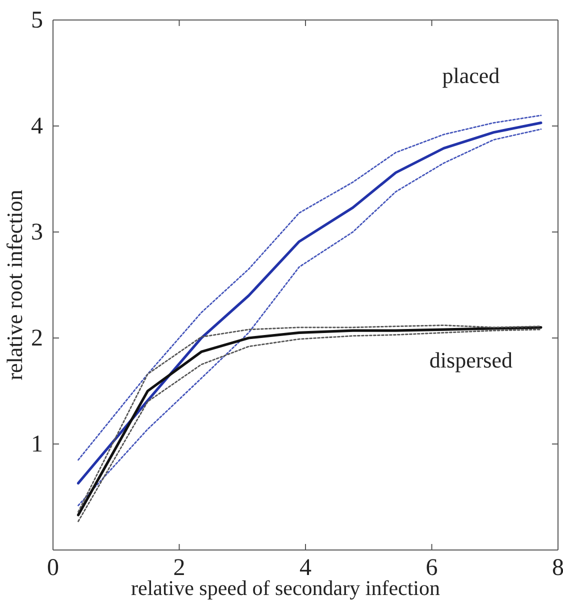 This screenshot has width=563, height=603. What do you see at coordinates (37, 127) in the screenshot?
I see `y-tick-label: 4` at bounding box center [37, 127].